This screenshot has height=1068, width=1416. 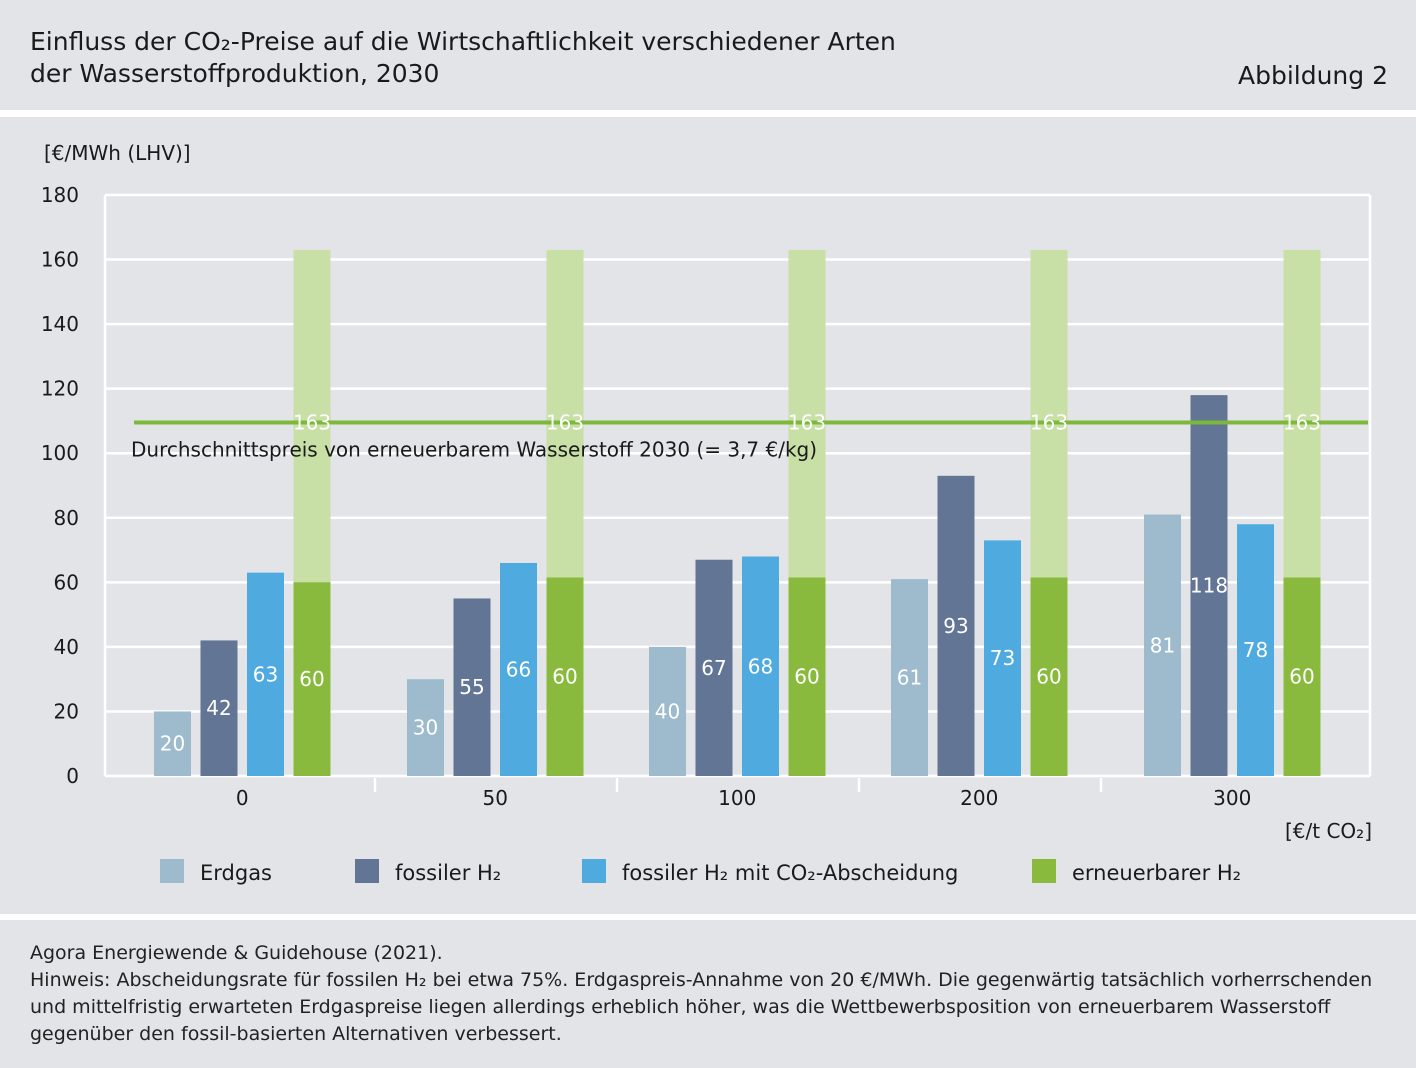 I want to click on bar-value-label: 55, so click(x=471, y=687).